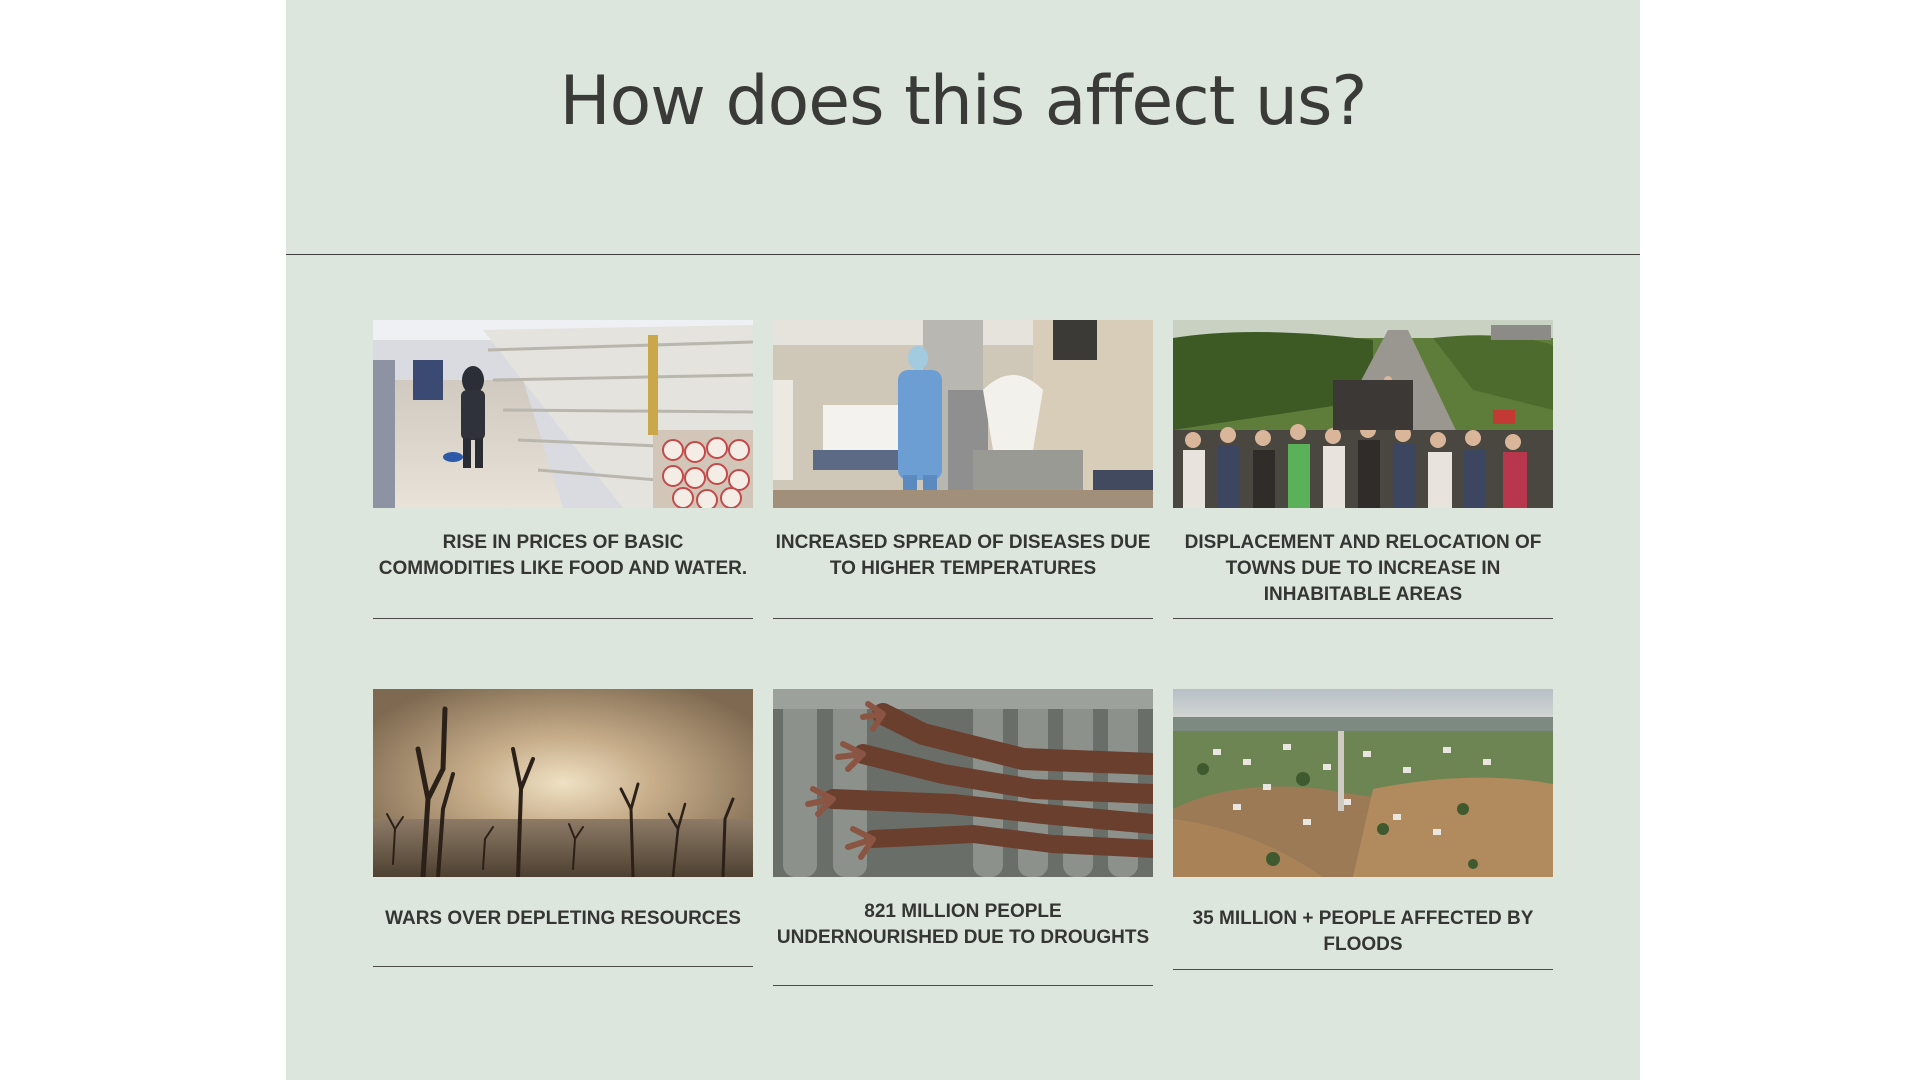 The height and width of the screenshot is (1080, 1920). I want to click on title-divider, so click(963, 254).